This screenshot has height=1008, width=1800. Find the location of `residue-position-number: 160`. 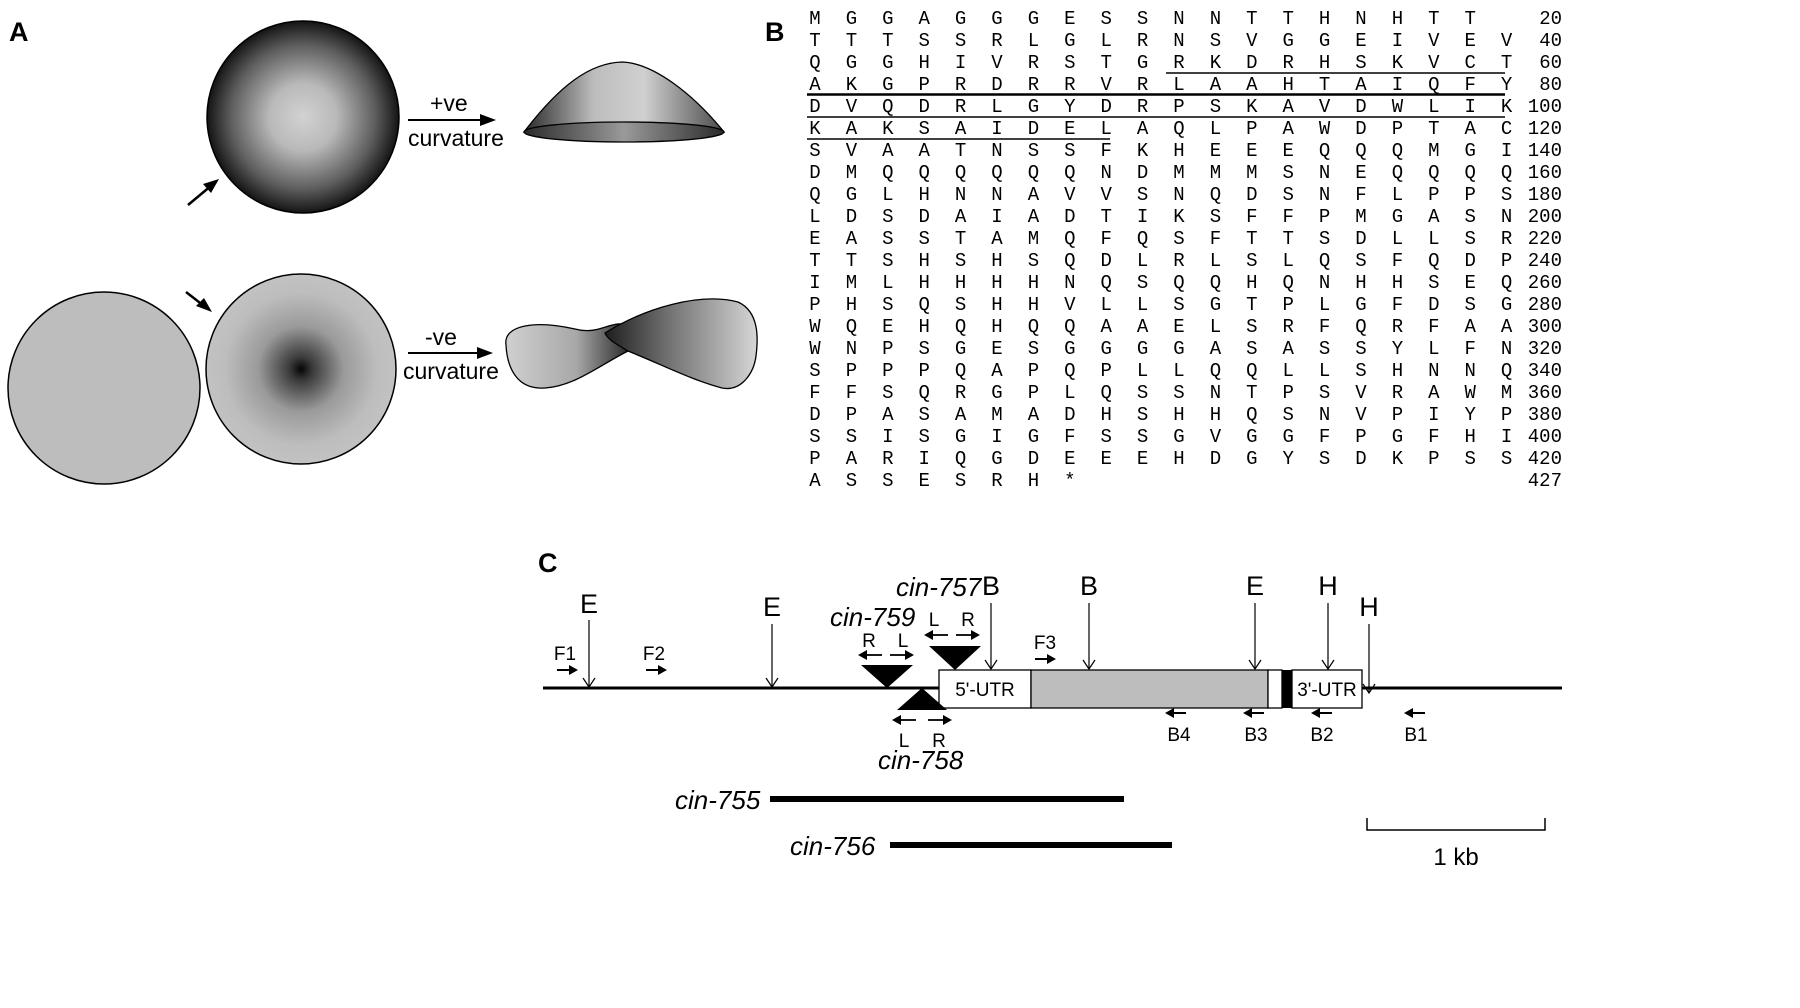

residue-position-number: 160 is located at coordinates (1545, 173).